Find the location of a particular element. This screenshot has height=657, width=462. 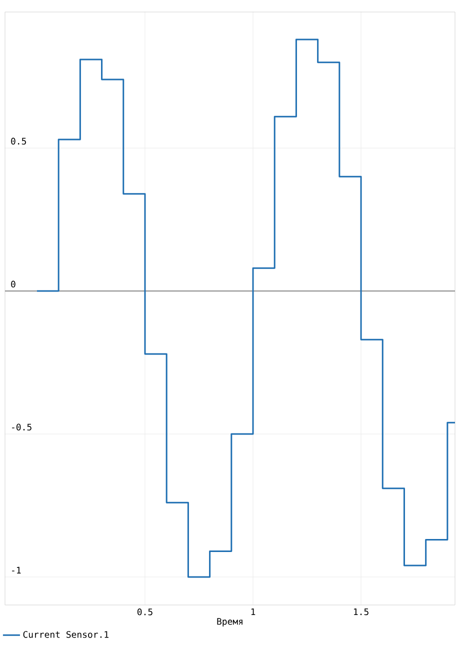

x-tick-label: 1 is located at coordinates (253, 612).